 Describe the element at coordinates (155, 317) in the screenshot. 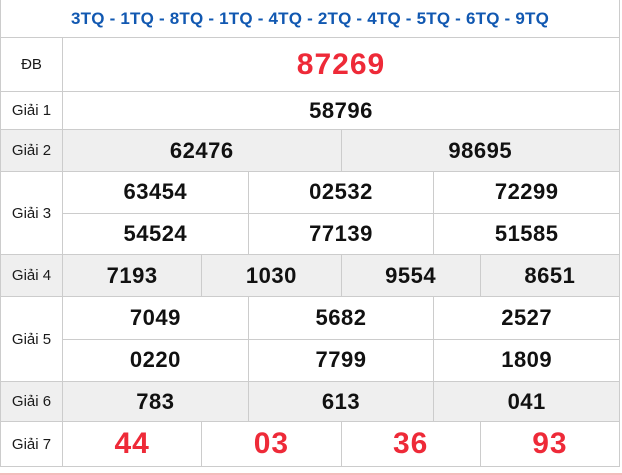

I see `prize-number: 7049` at that location.